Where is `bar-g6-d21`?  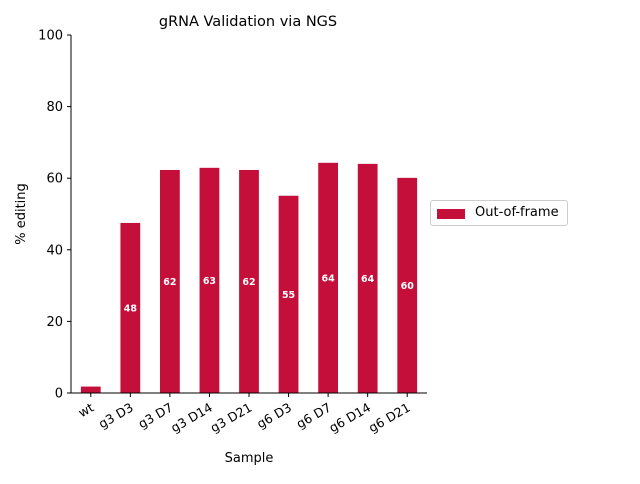
bar-g6-d21 is located at coordinates (407, 285).